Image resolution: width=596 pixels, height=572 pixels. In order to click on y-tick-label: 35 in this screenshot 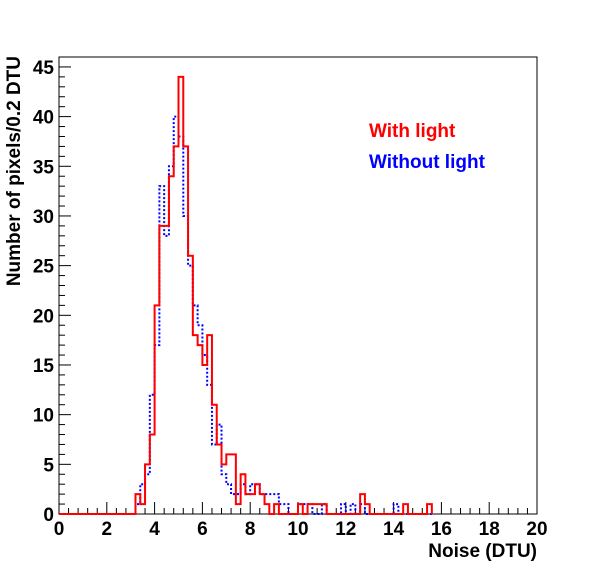, I will do `click(44, 167)`.